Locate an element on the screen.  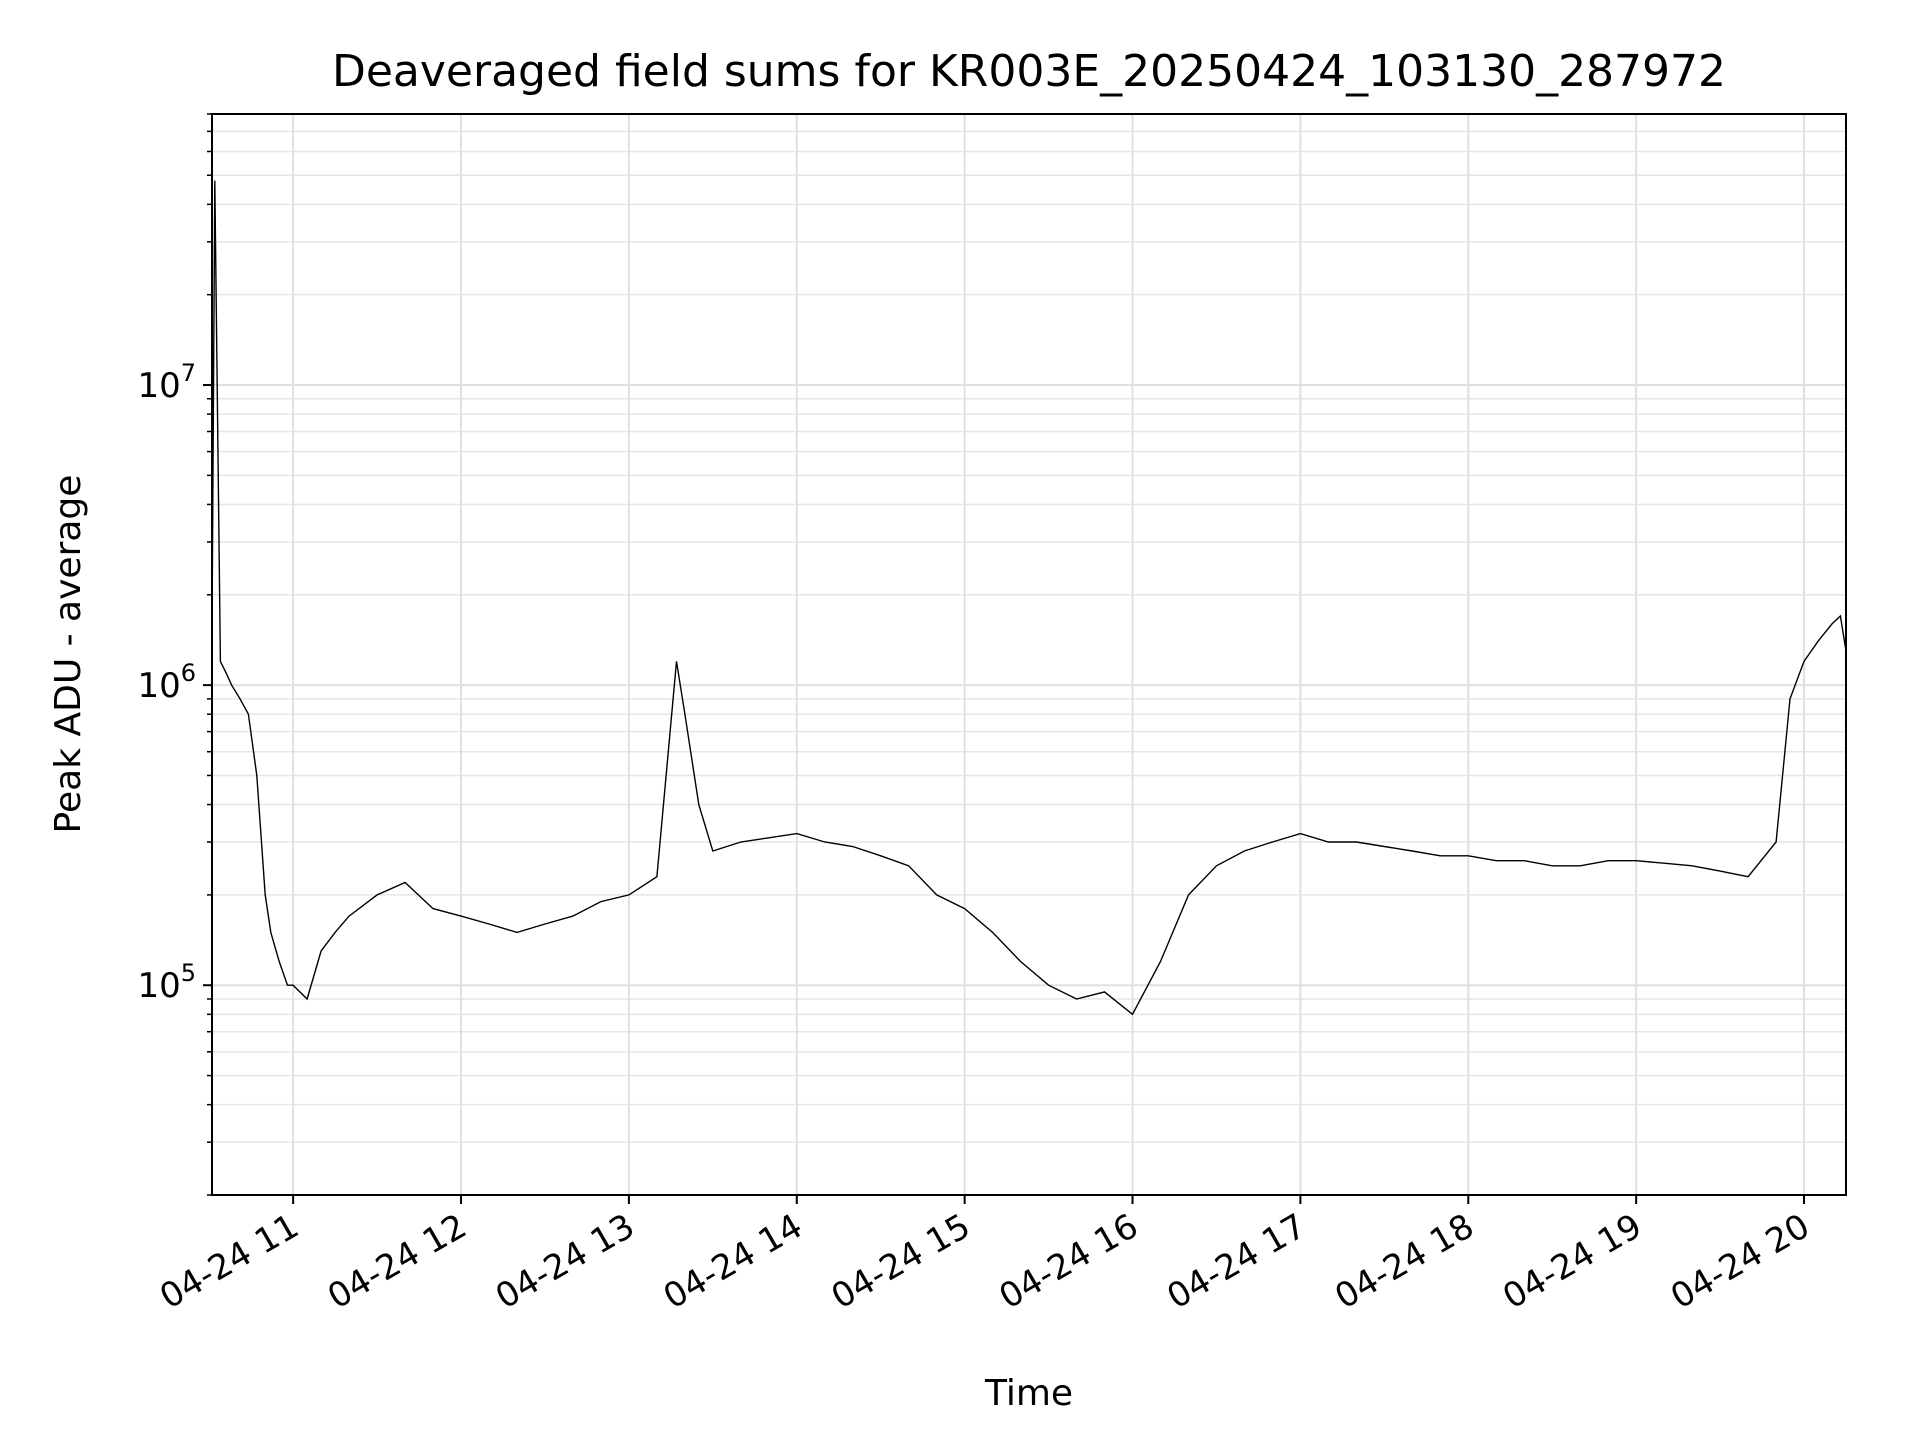
x-tick-label: 04-24 19 is located at coordinates (1572, 1261).